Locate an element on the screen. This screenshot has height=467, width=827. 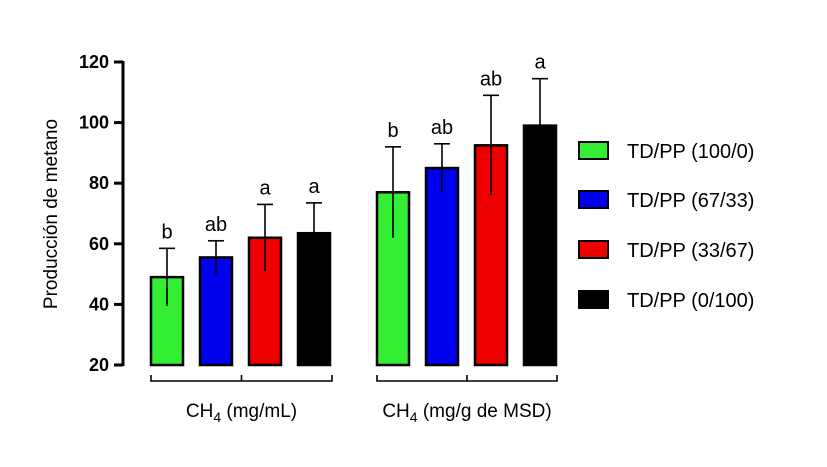
y-tick-label: 40 is located at coordinates (99, 304).